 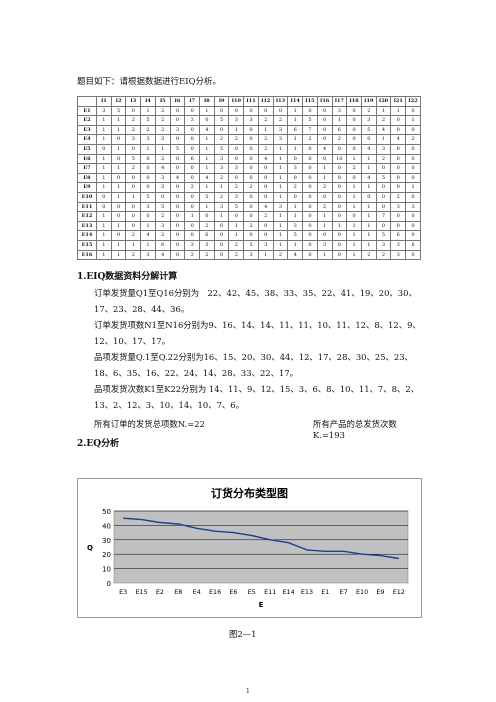 What do you see at coordinates (221, 101) in the screenshot?
I see `table-column-header: I9` at bounding box center [221, 101].